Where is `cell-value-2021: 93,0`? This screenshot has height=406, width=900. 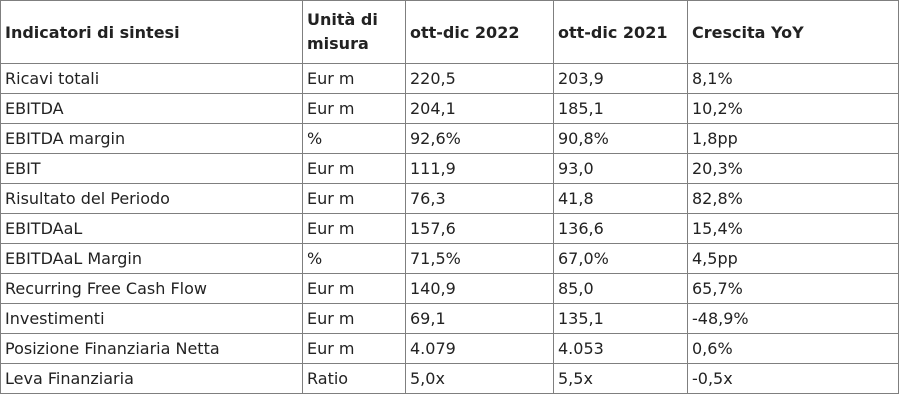
cell-value-2021: 93,0 is located at coordinates (620, 168).